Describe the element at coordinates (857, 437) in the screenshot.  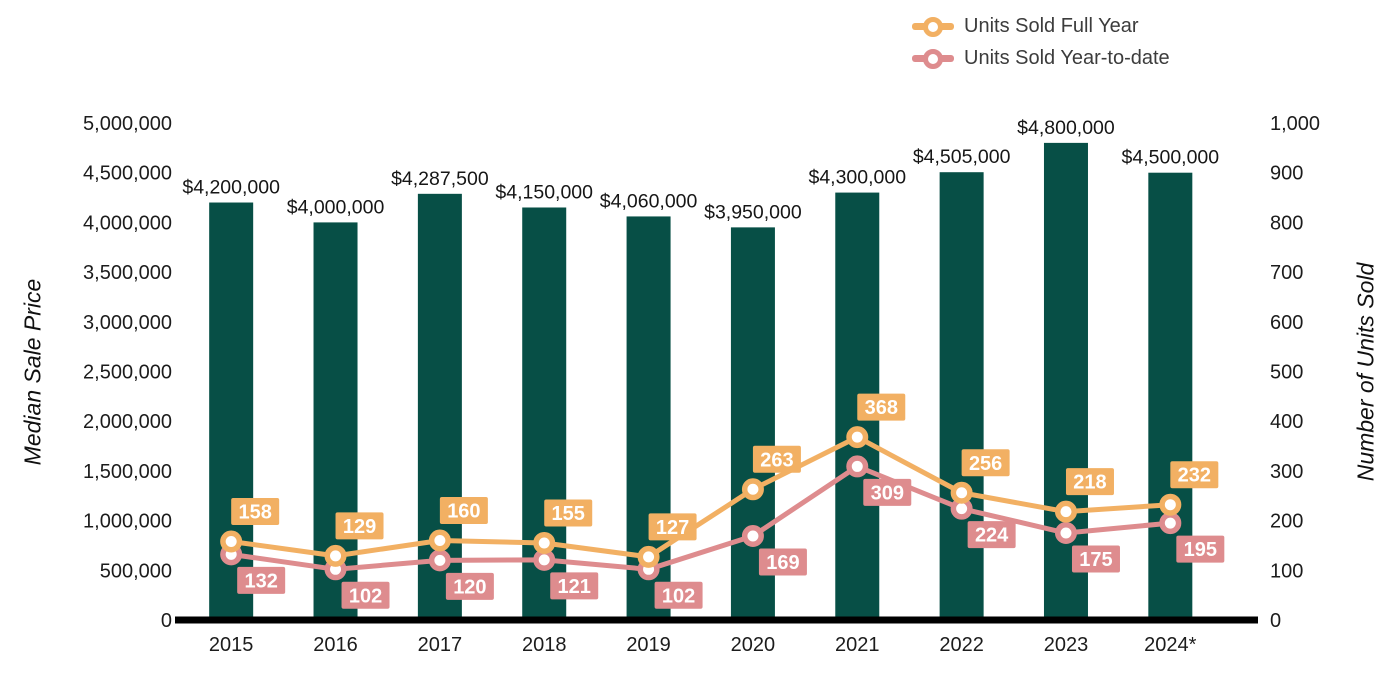
I see `marker-units-sold-full-year-2021` at that location.